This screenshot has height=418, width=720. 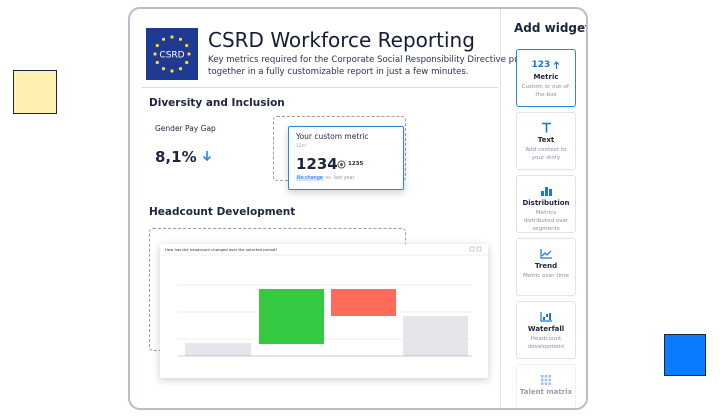 I want to click on widget-talent-matrix: Talent matrix, so click(x=546, y=386).